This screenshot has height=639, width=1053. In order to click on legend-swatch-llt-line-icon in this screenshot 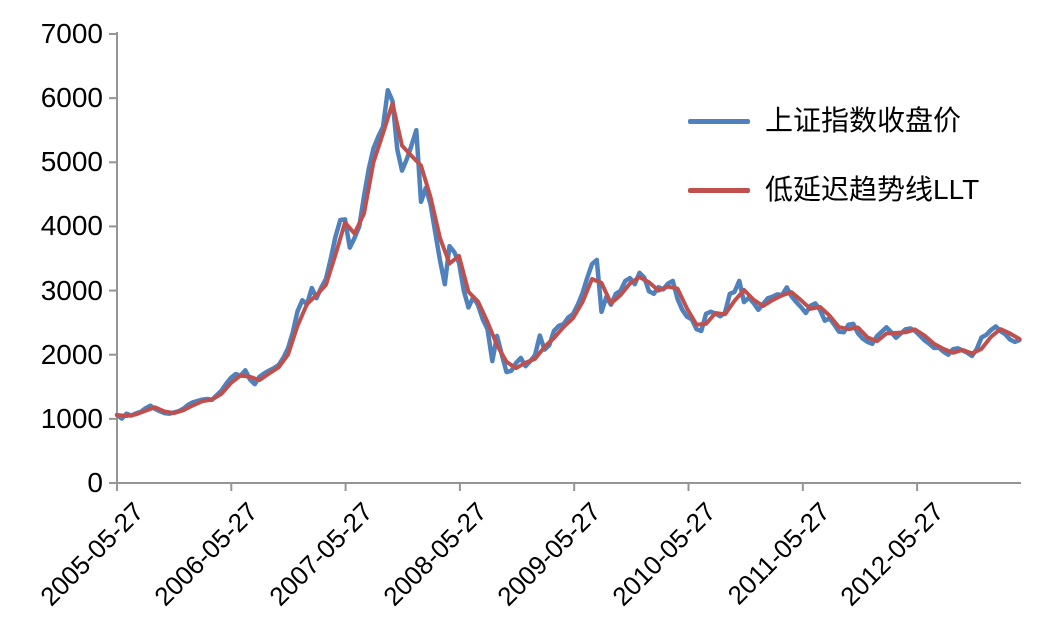, I will do `click(719, 190)`.